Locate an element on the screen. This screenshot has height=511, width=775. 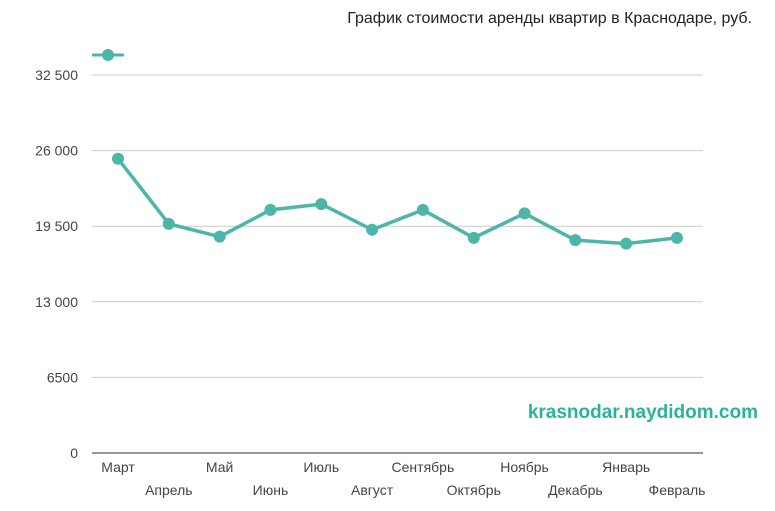
watermark: krasnodar.naydidom.com is located at coordinates (643, 412).